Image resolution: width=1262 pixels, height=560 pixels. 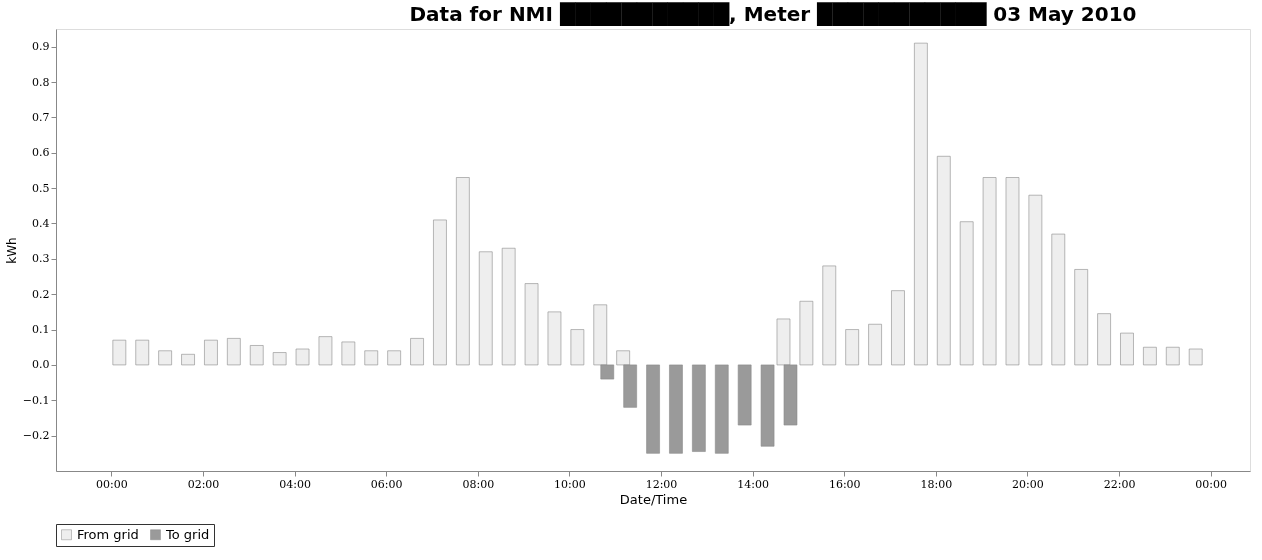 What do you see at coordinates (844, 484) in the screenshot?
I see `x-tick-label: 16:00` at bounding box center [844, 484].